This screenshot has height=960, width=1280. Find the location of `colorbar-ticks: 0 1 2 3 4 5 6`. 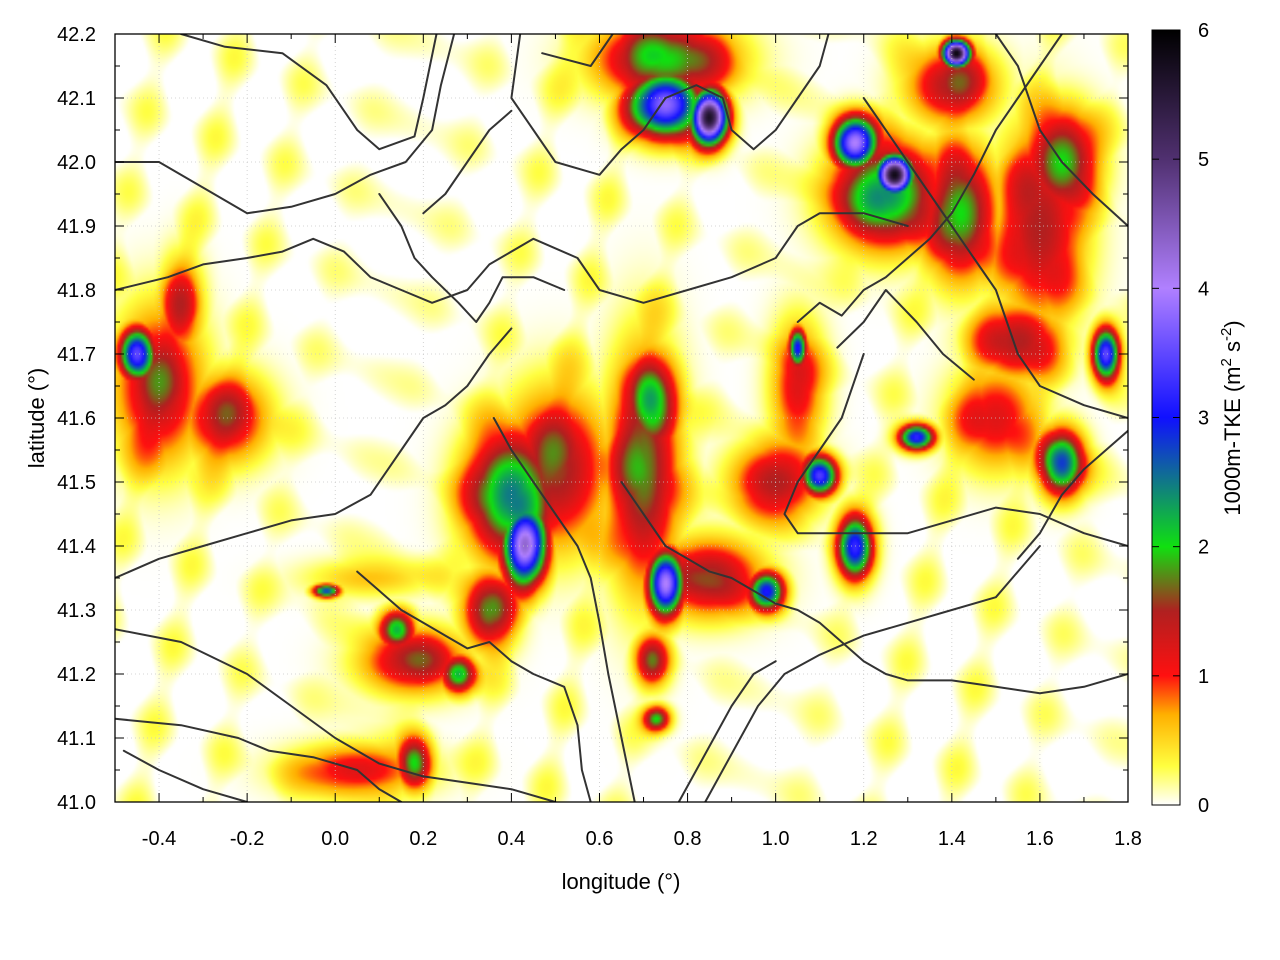

colorbar-ticks: 0 1 2 3 4 5 6 is located at coordinates (1180, 418).